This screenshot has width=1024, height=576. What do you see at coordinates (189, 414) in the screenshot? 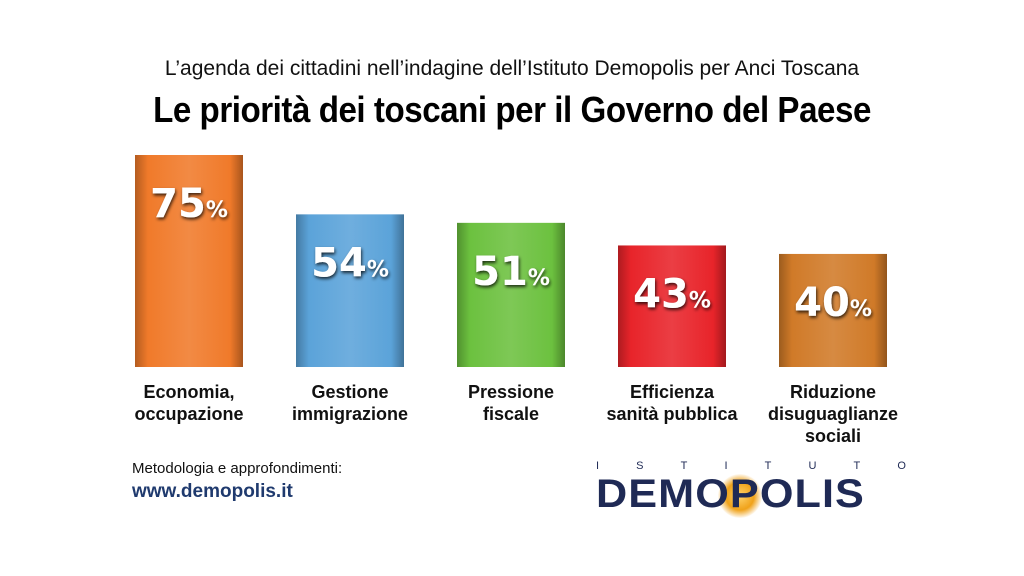
I see `category-label-line: occupazione` at bounding box center [189, 414].